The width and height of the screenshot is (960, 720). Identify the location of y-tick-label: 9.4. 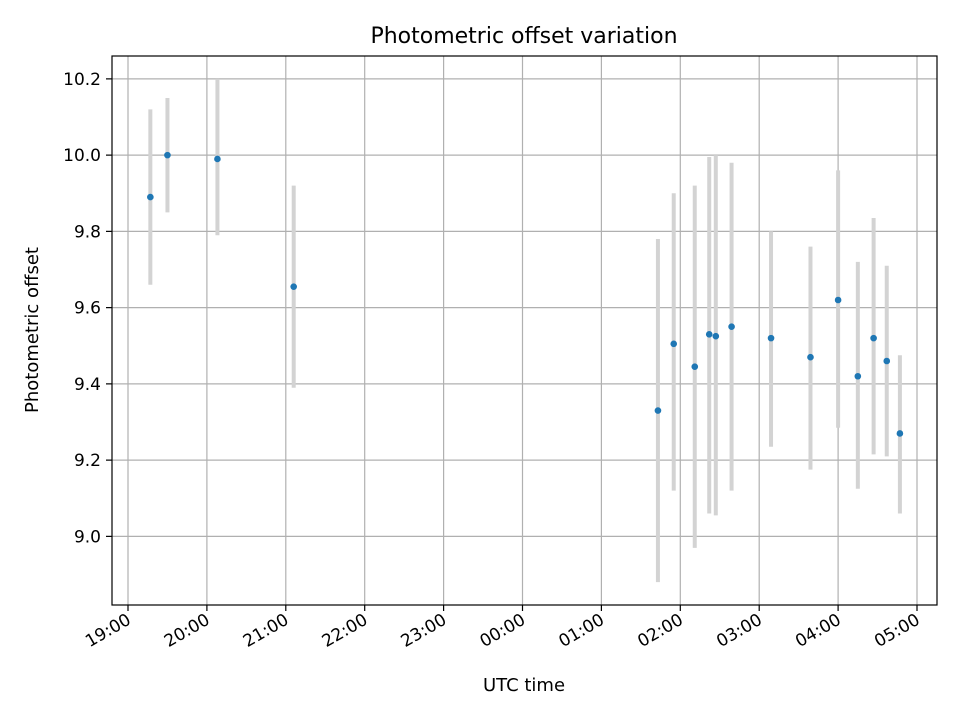
(87, 385).